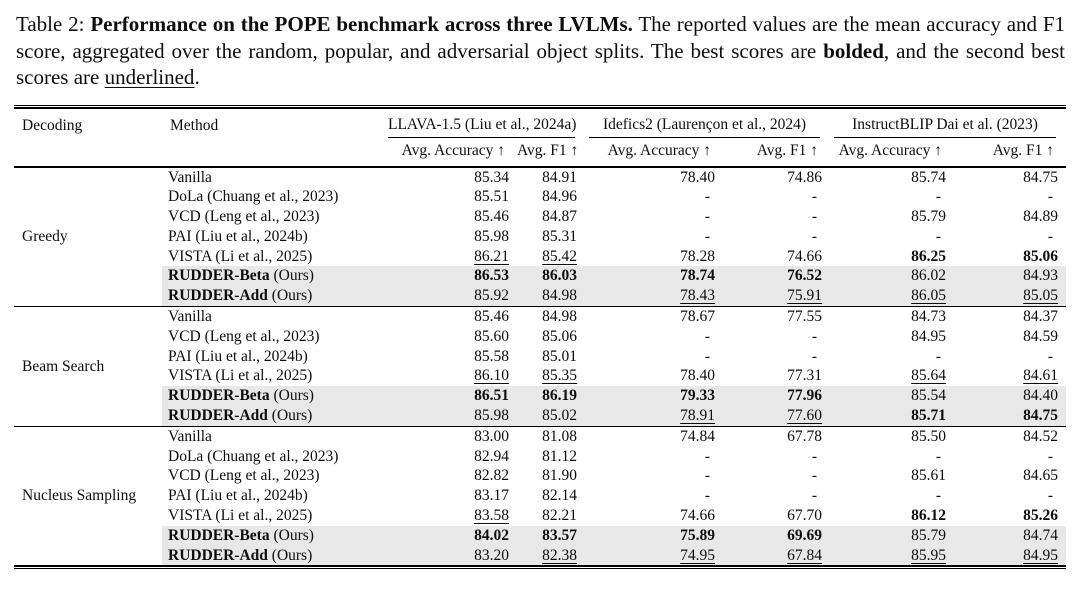 The width and height of the screenshot is (1080, 598). What do you see at coordinates (654, 436) in the screenshot?
I see `score-value: 74.84` at bounding box center [654, 436].